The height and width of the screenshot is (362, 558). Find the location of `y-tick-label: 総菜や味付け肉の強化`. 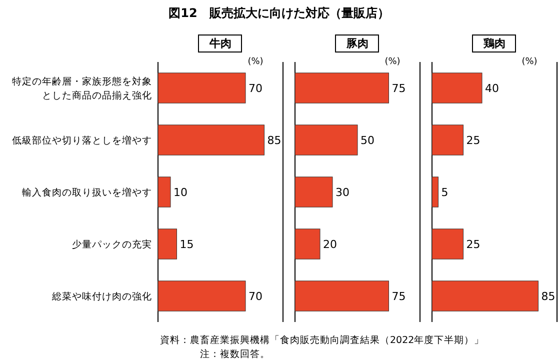

y-tick-label: 総菜や味付け肉の強化 is located at coordinates (101, 296).